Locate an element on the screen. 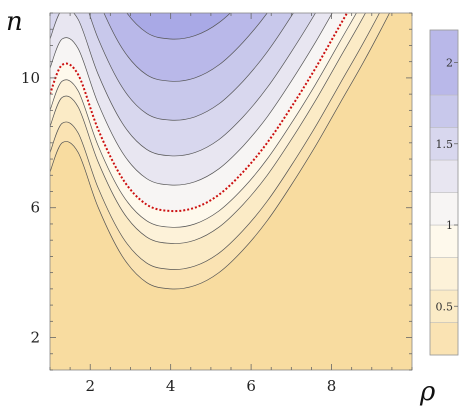 The image size is (474, 408). legend-tick-label: 2 is located at coordinates (449, 63).